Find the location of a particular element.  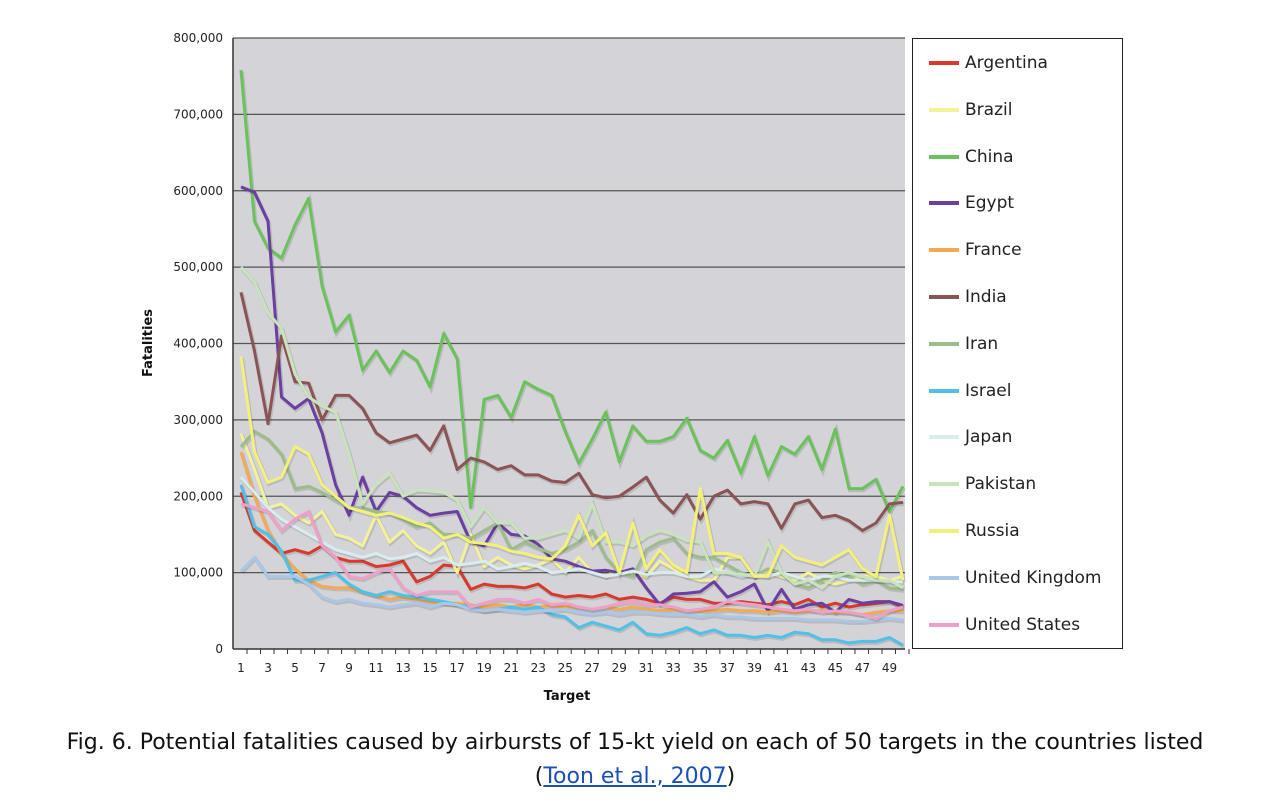

y-tick-label: 700,000 is located at coordinates (198, 114).